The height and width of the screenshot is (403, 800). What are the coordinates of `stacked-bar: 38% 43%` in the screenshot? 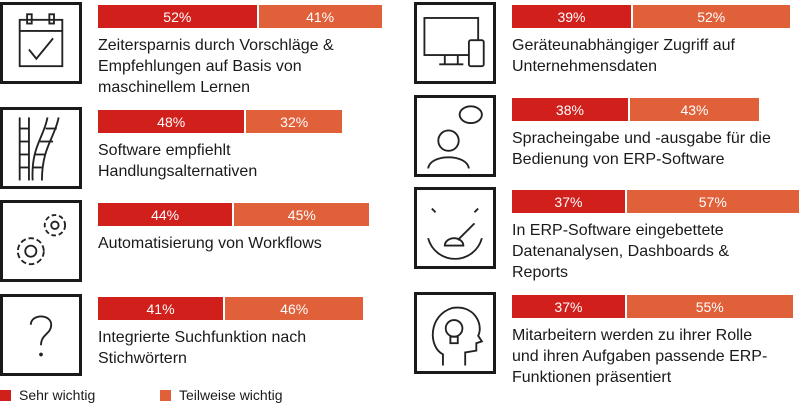 It's located at (636, 109).